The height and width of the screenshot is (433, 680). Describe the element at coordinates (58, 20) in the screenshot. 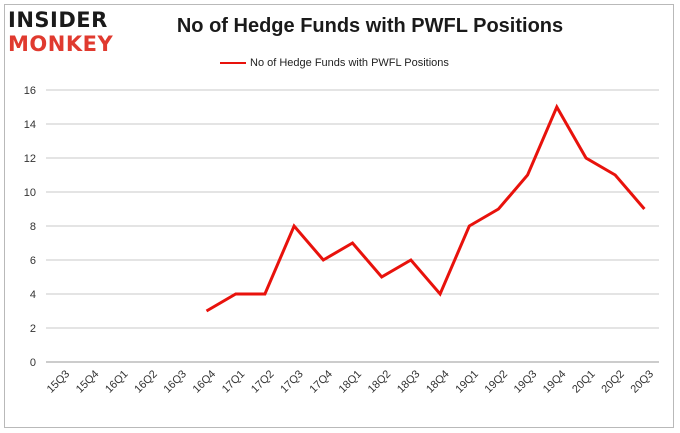

I see `logo-top-text: INSIDER` at that location.